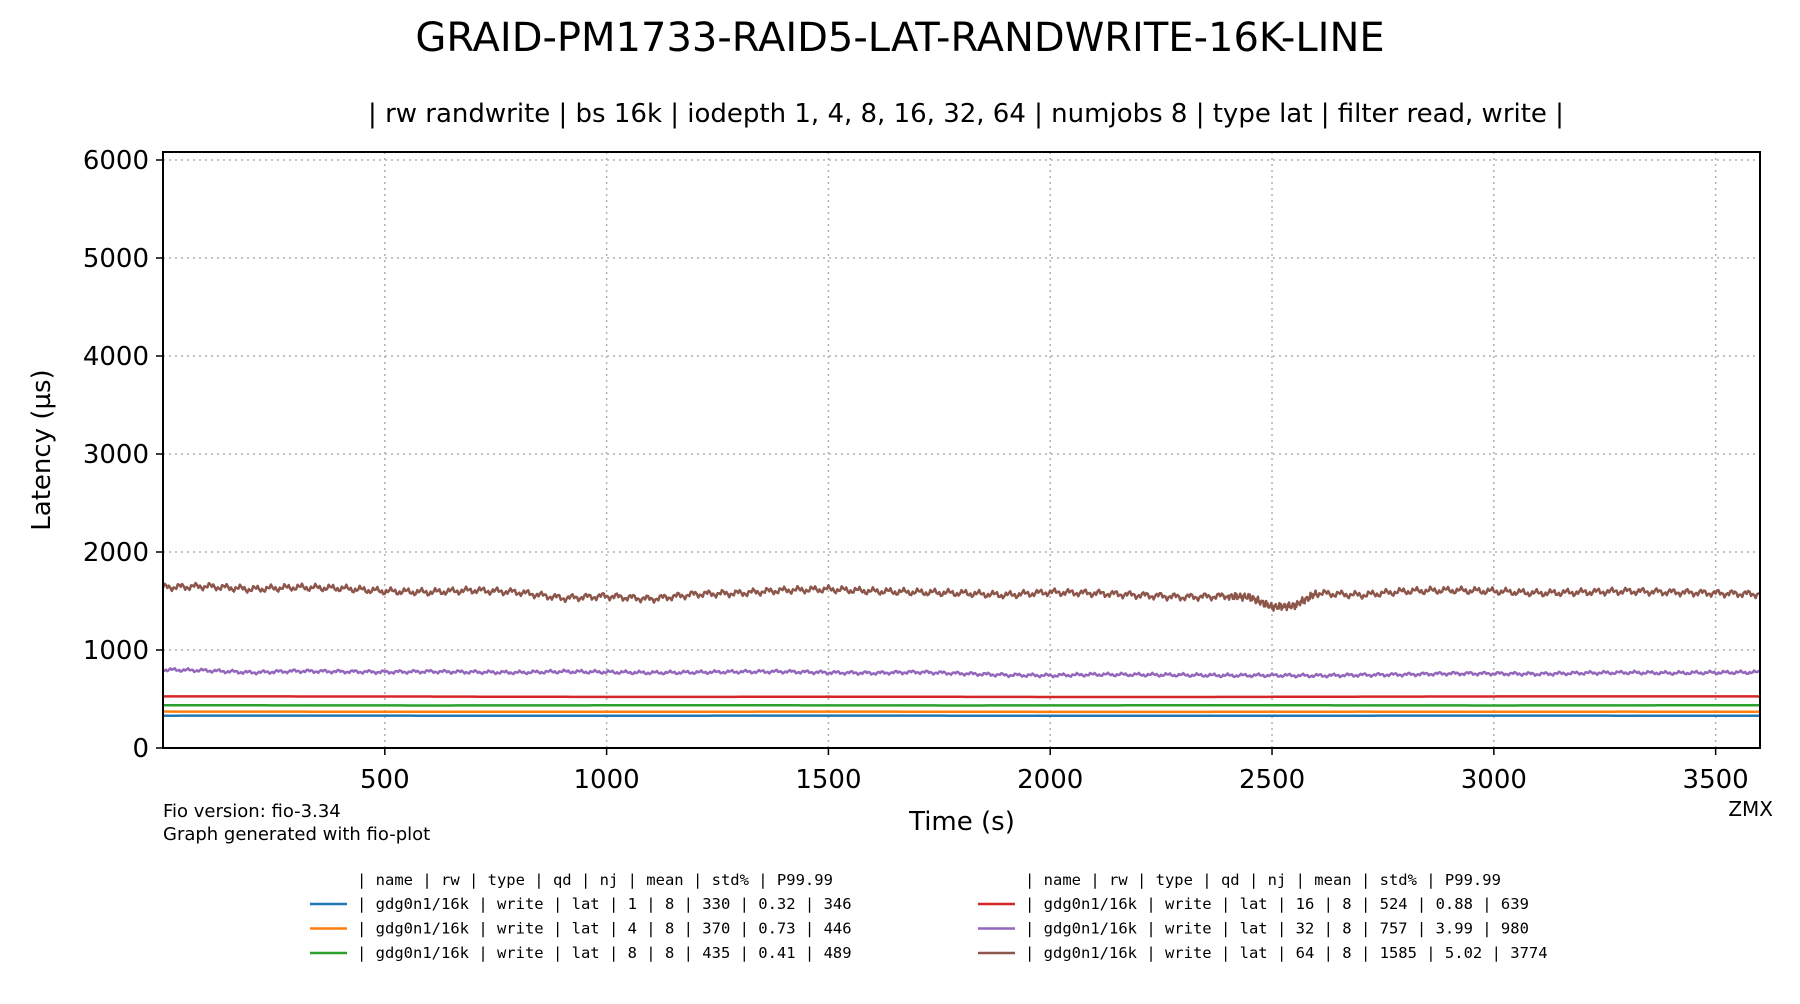 The width and height of the screenshot is (1800, 1004). I want to click on y-axis: 0 1000 2000 3000 4000 5000 6000, so click(123, 455).